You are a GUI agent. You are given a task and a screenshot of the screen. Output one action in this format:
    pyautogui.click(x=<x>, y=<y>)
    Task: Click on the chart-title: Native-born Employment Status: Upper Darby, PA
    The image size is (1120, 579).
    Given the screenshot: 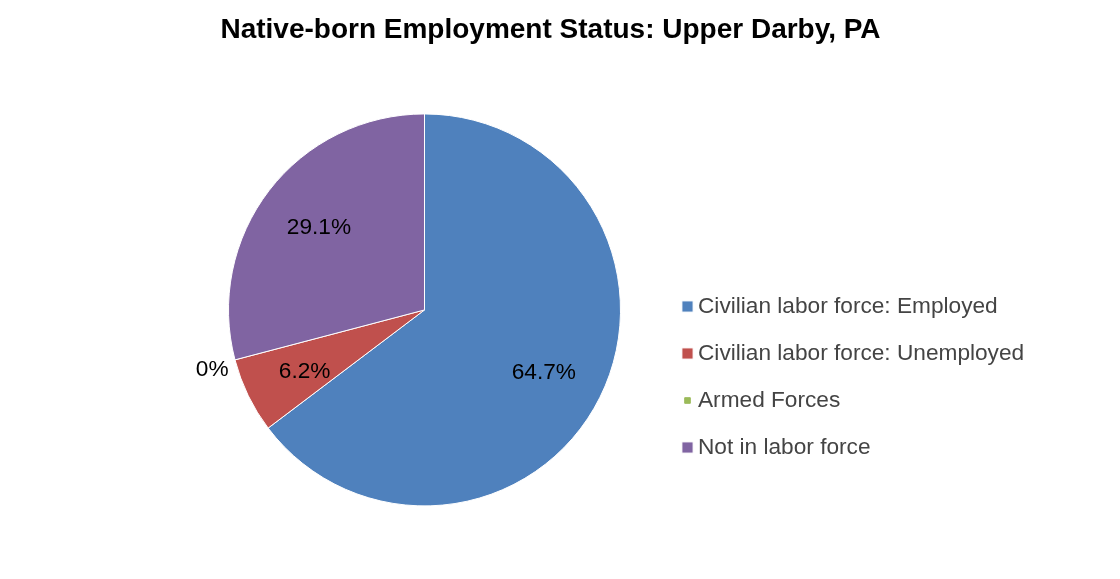 What is the action you would take?
    pyautogui.click(x=550, y=28)
    